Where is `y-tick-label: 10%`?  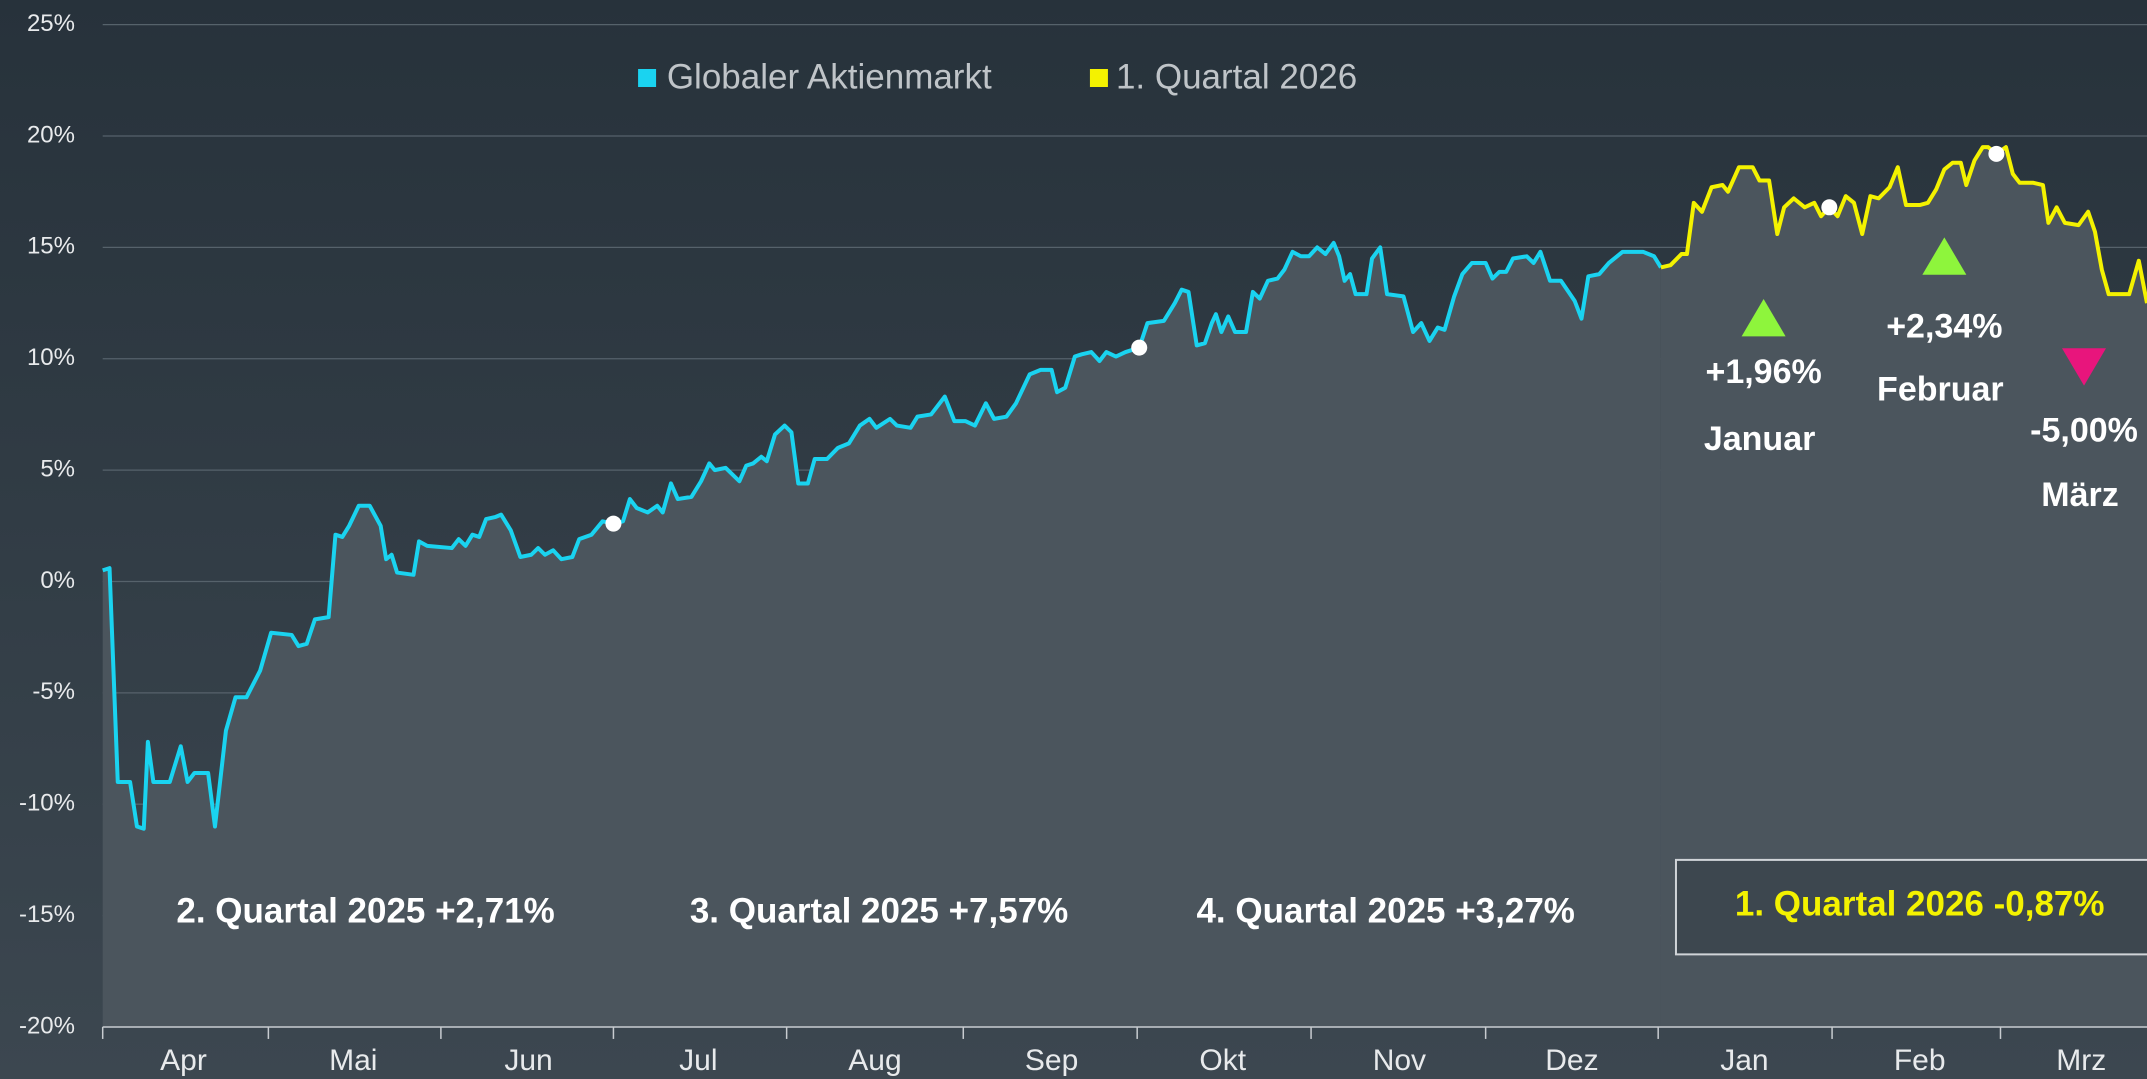
y-tick-label: 10% is located at coordinates (51, 357).